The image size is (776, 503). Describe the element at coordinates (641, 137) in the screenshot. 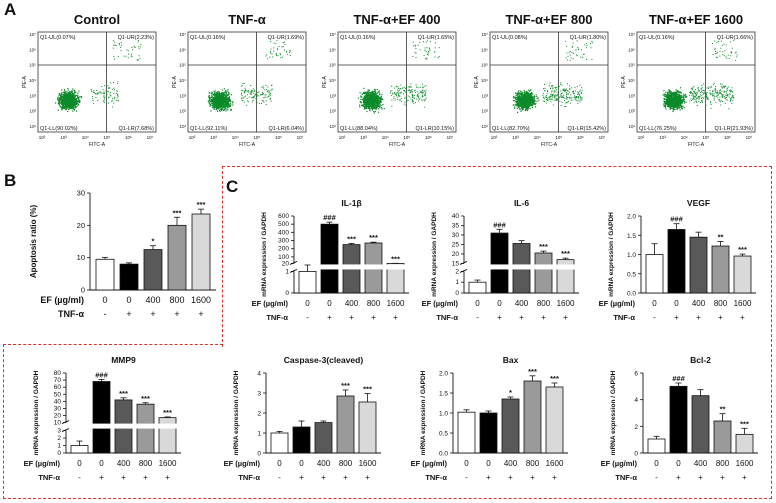

I see `flow-x-tick: 10²` at that location.